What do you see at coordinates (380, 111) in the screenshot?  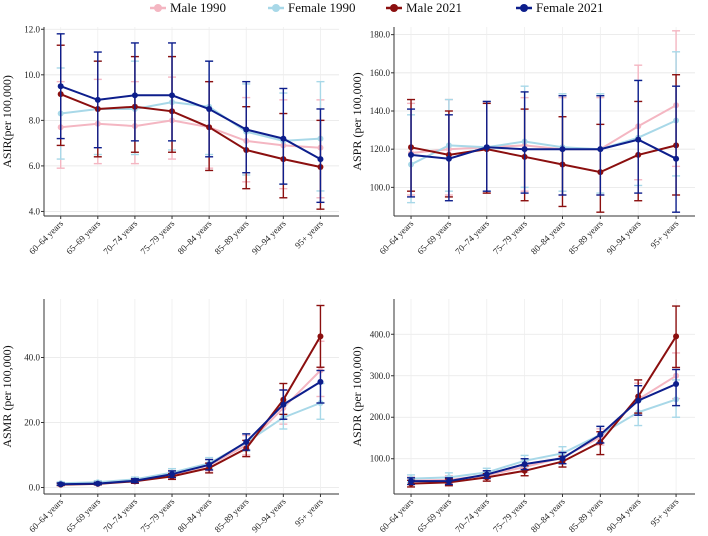 I see `y-tick-label: 140.0` at bounding box center [380, 111].